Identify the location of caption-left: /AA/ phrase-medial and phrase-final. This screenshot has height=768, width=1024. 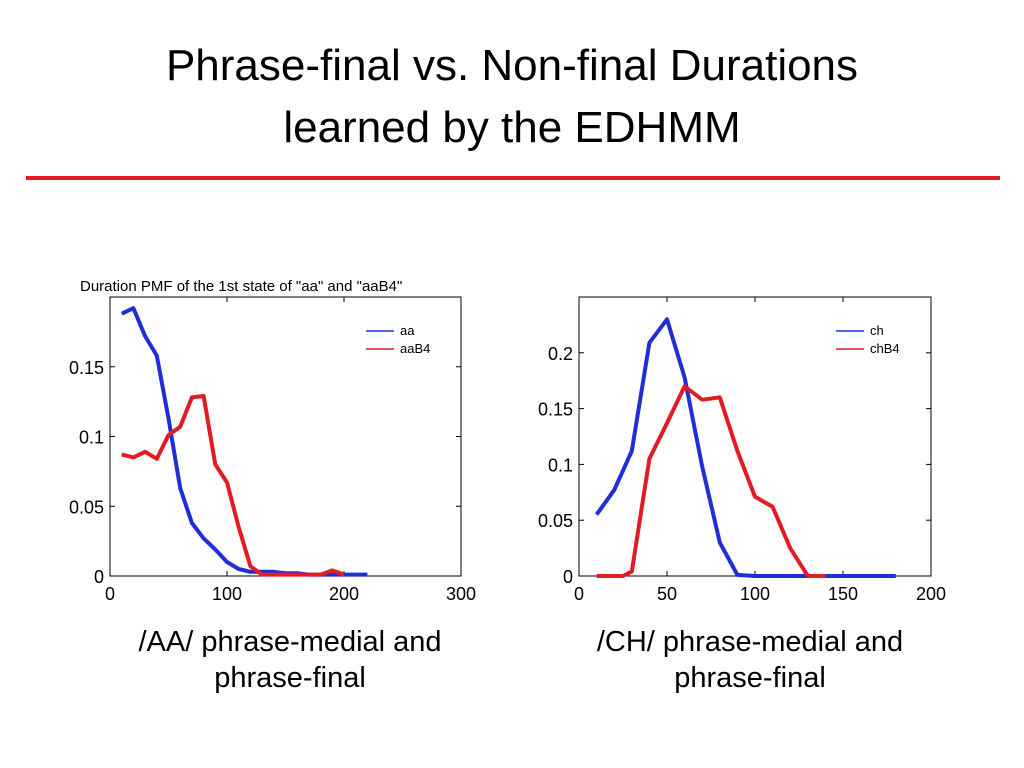
(290, 660).